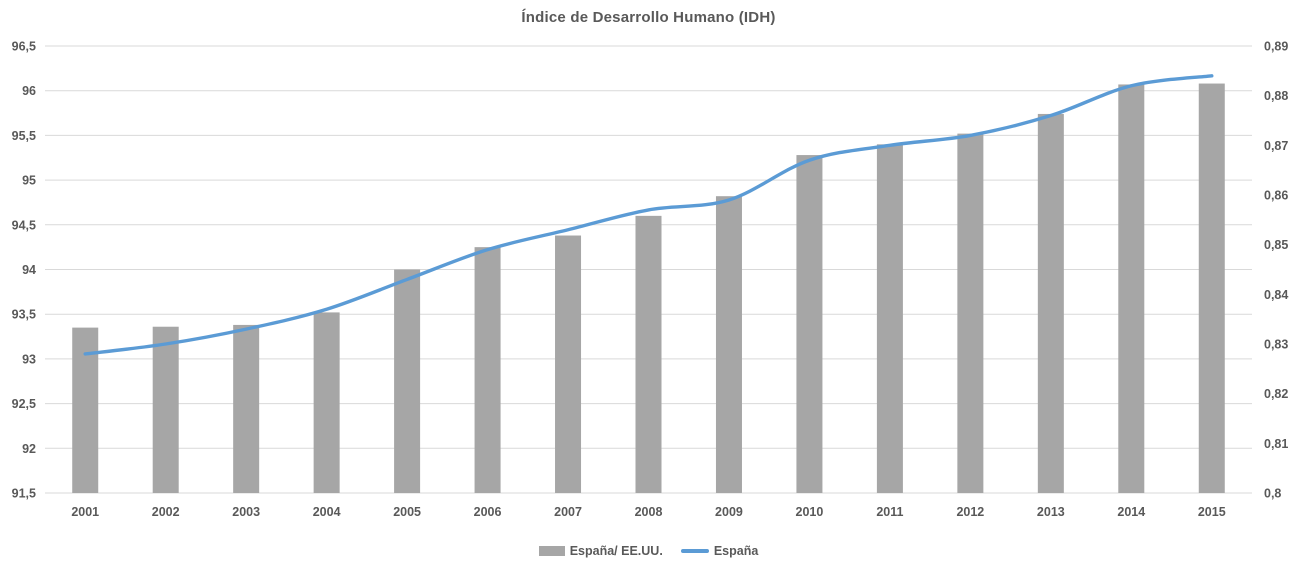 This screenshot has width=1297, height=564. I want to click on left-axis-tick: 95, so click(29, 181).